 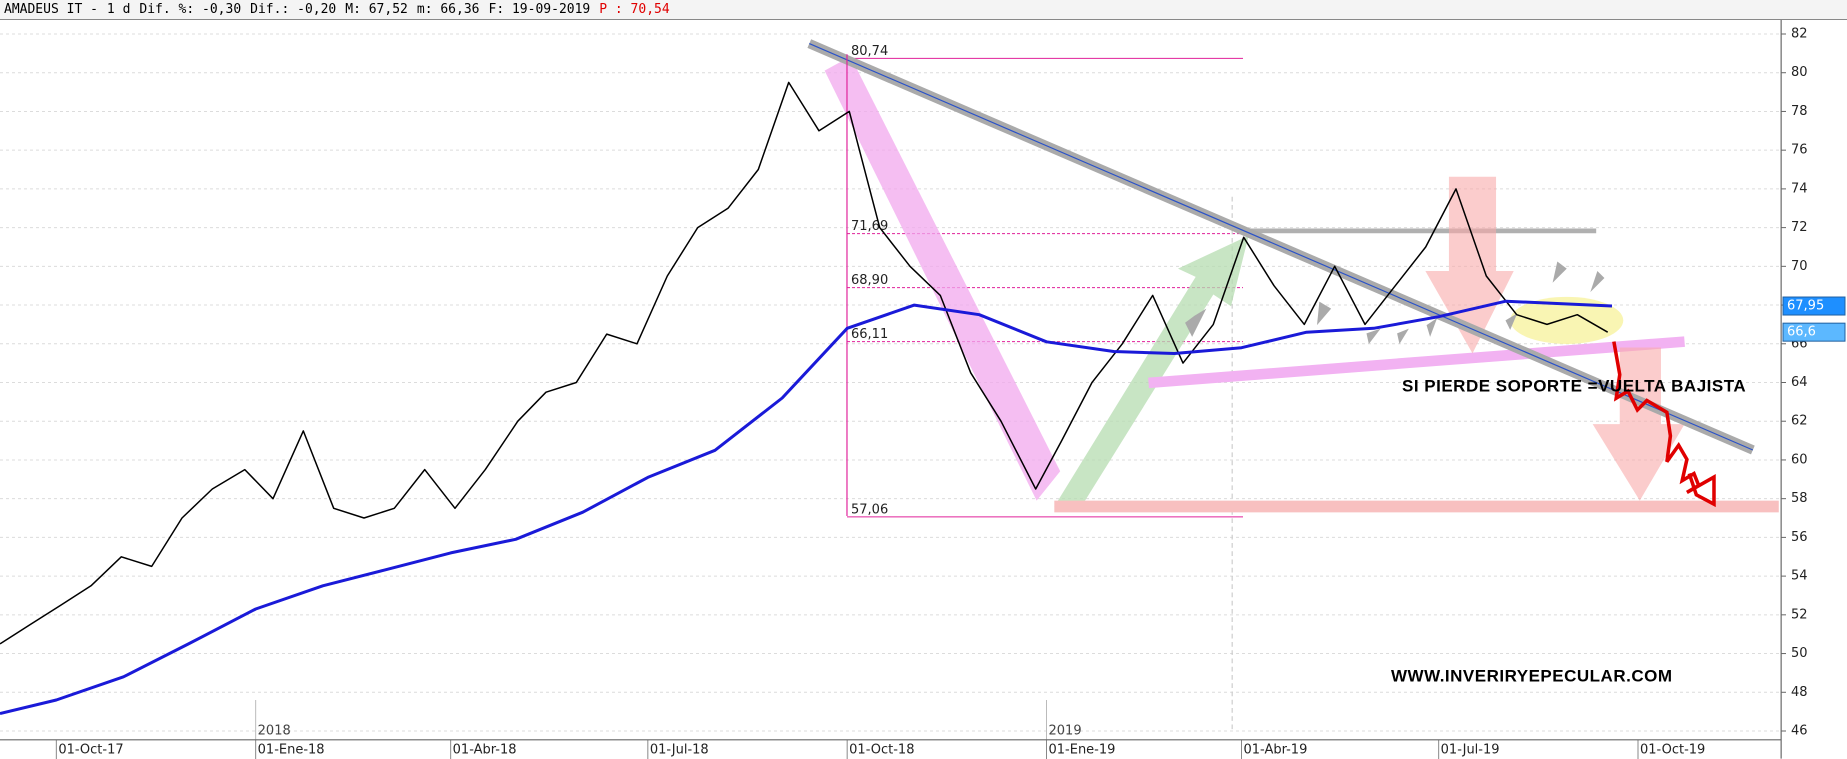 I want to click on y-tick-label: 58, so click(x=1799, y=498).